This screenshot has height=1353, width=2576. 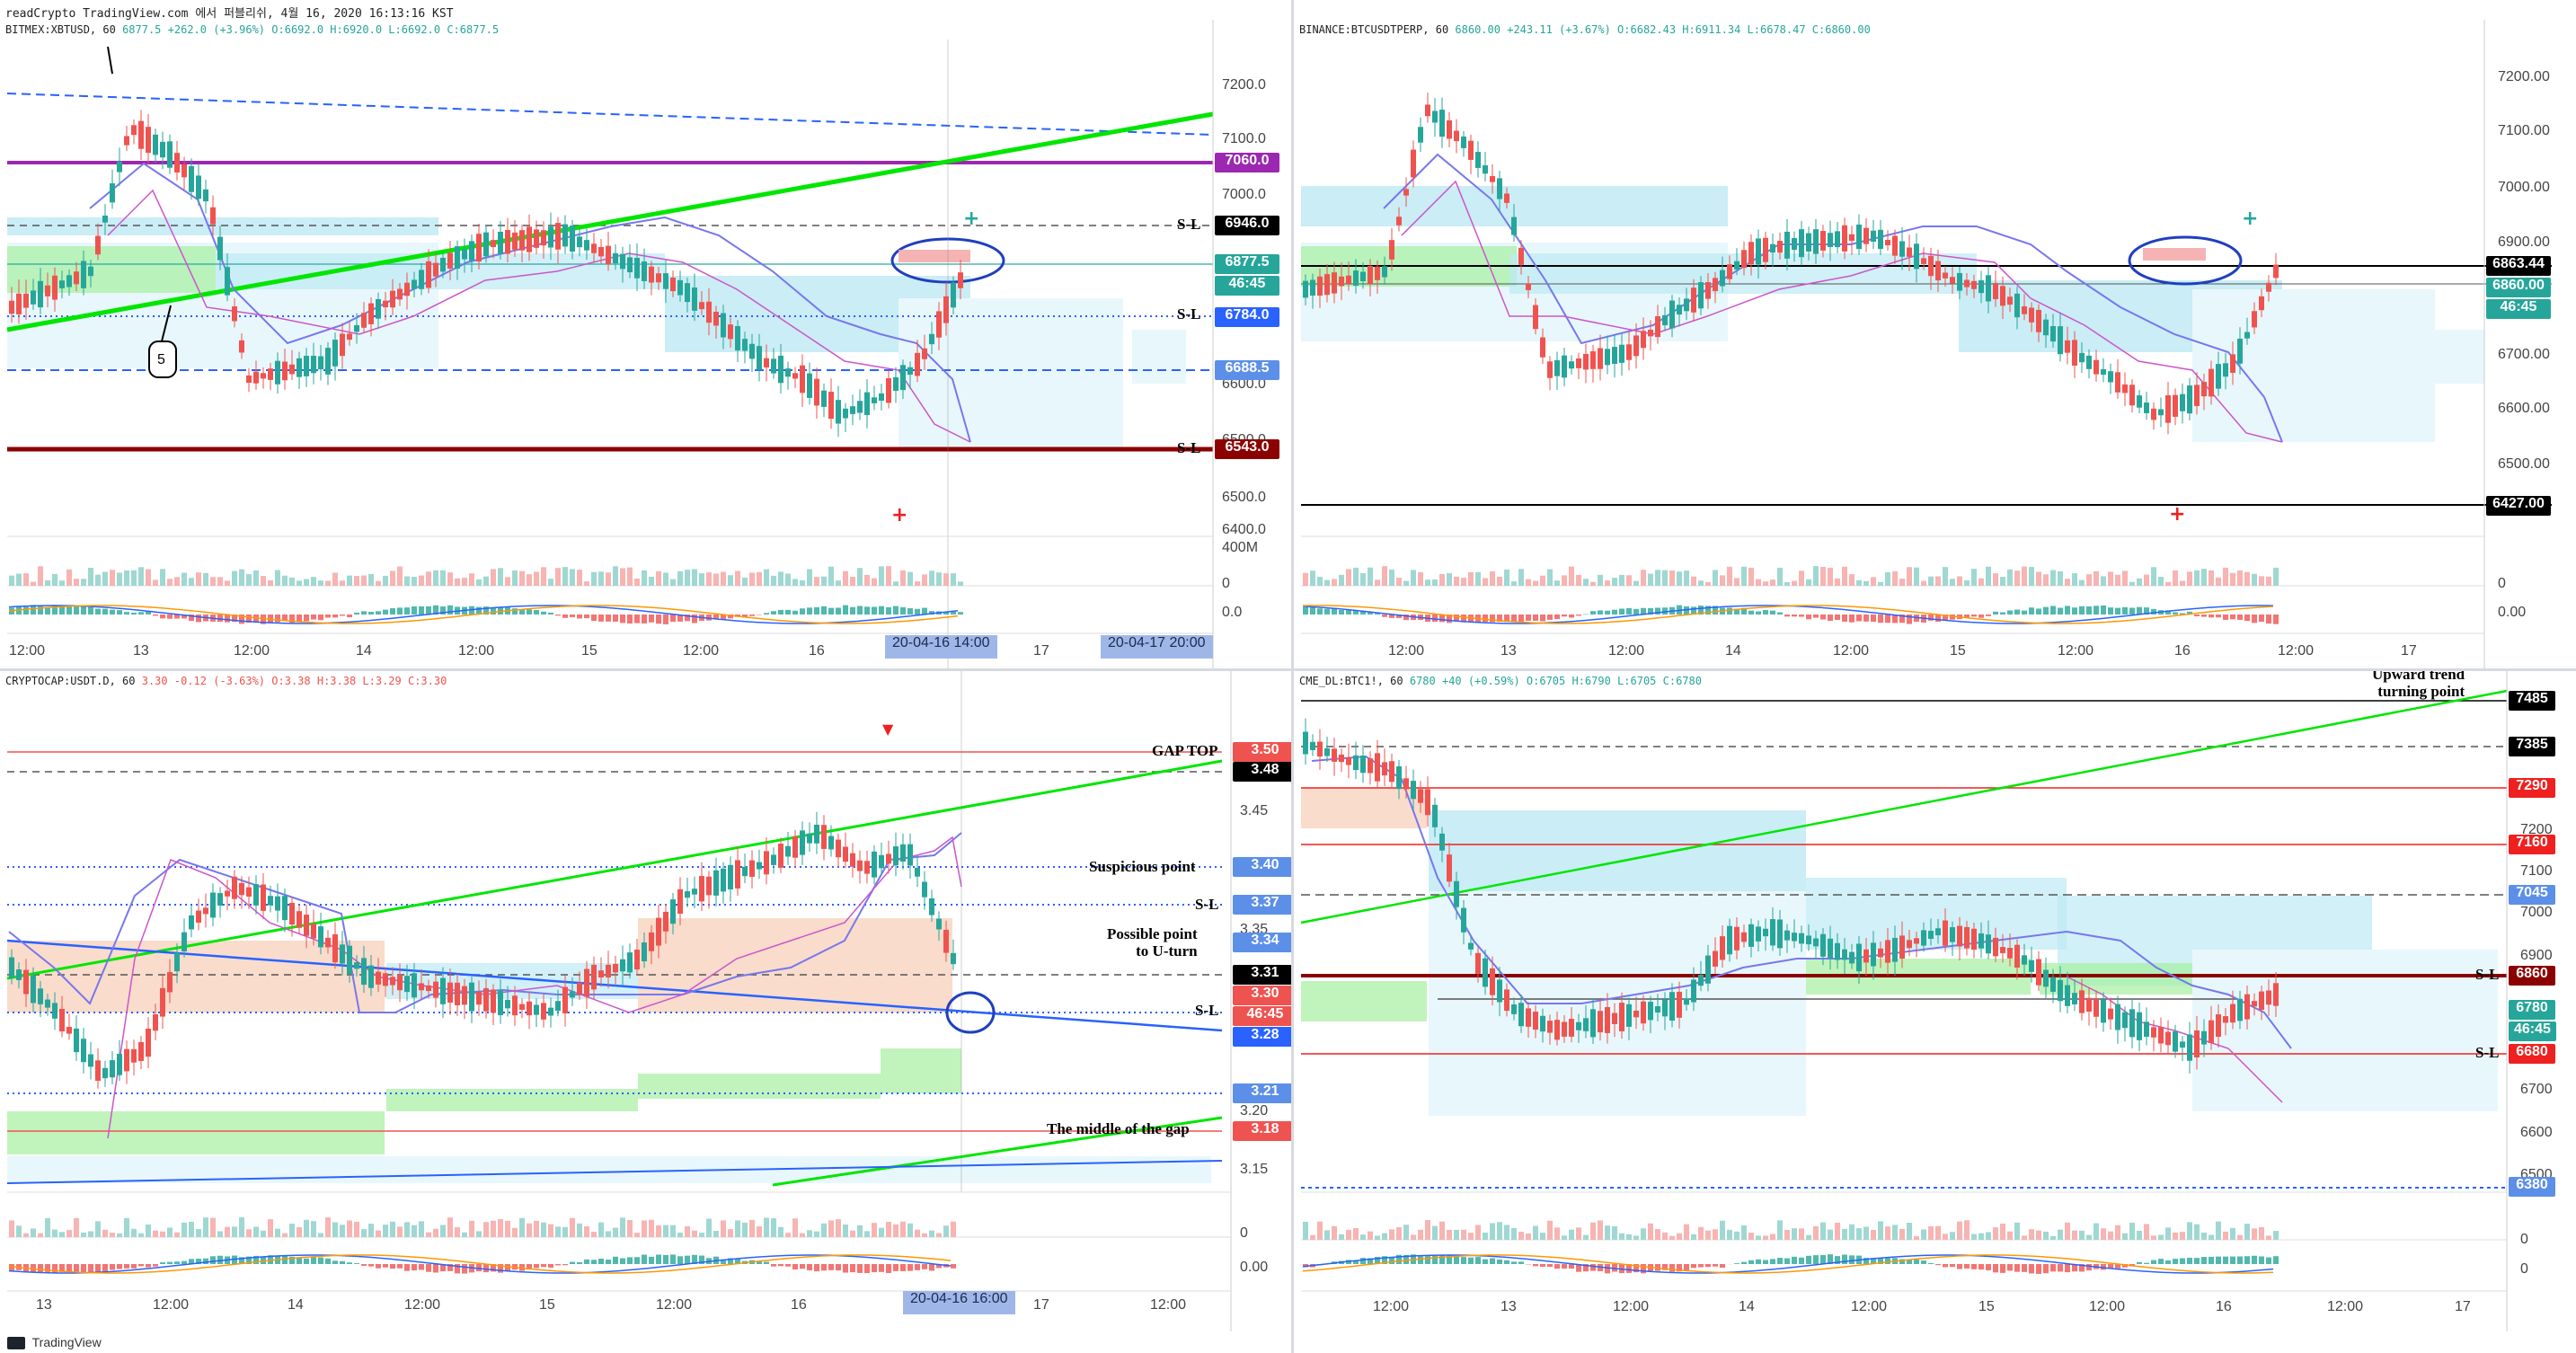 I want to click on time-axis-label: 13, so click(x=1508, y=651).